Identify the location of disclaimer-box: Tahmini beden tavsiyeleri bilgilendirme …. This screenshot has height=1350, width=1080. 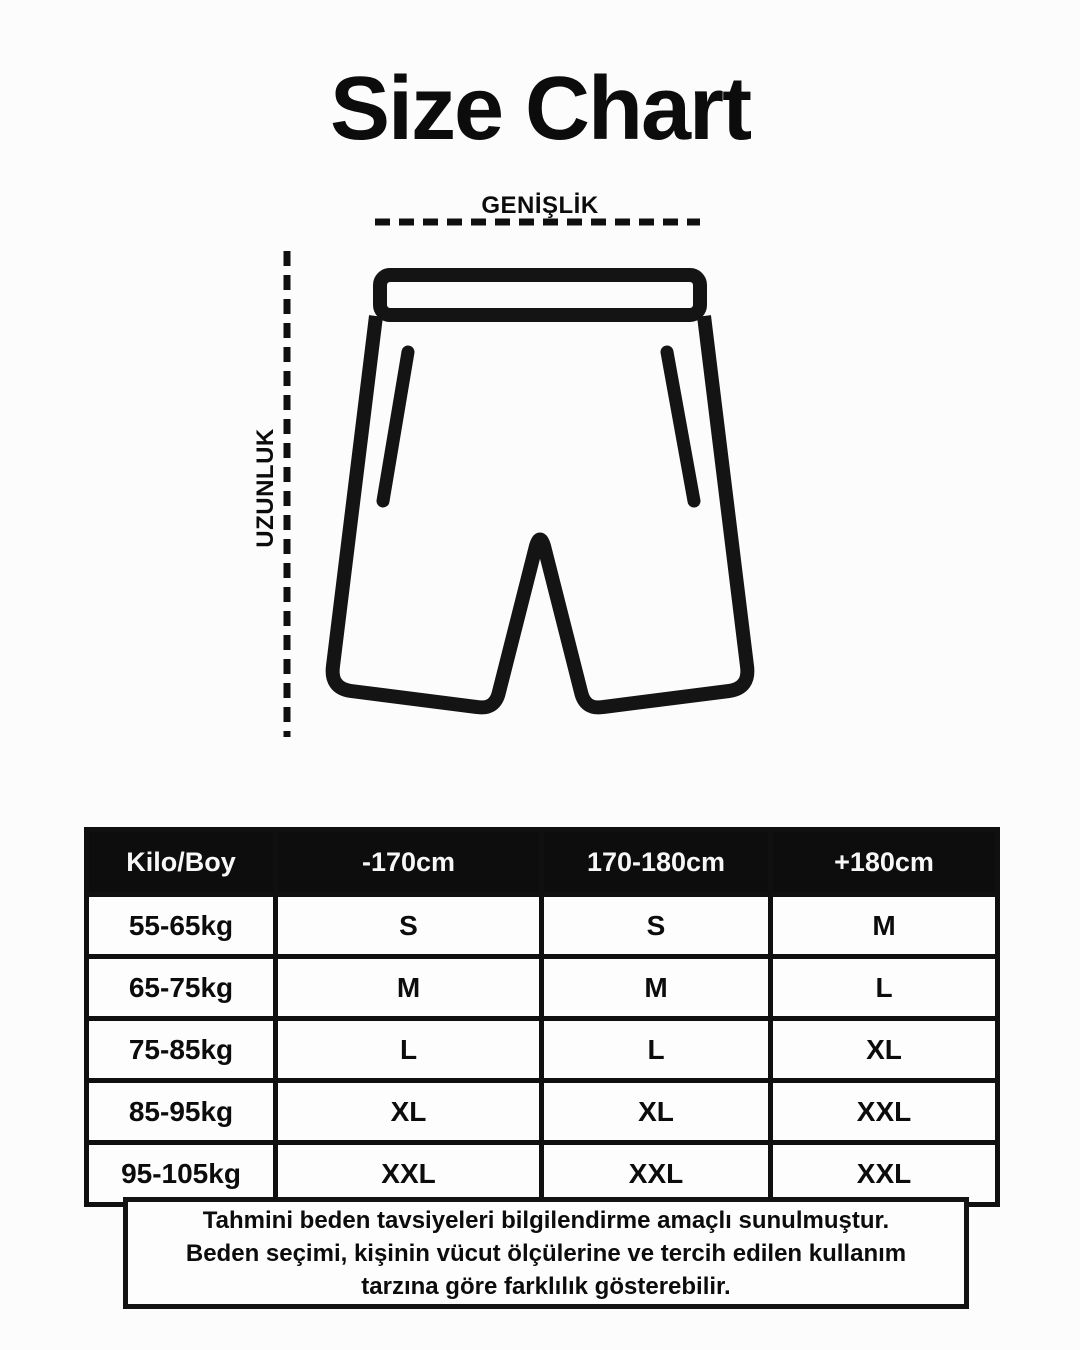
(546, 1253).